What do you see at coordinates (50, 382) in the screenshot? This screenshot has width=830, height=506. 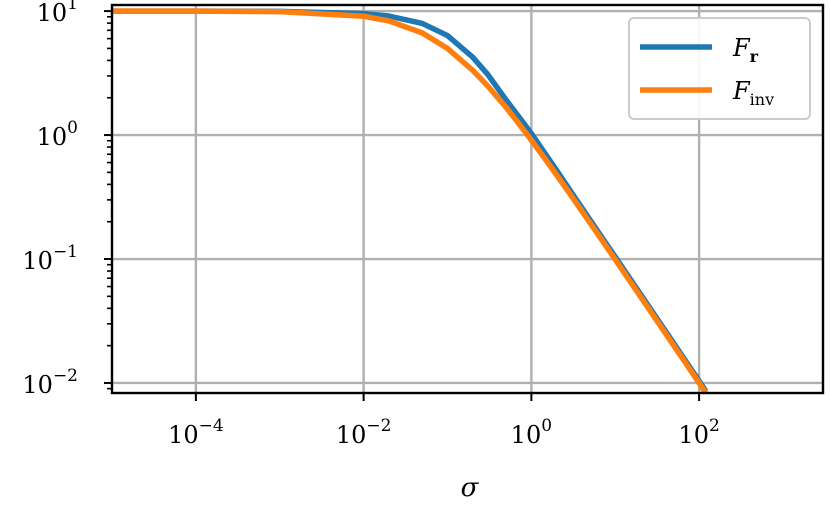 I see `y-tick-label-3: 10⁻²` at bounding box center [50, 382].